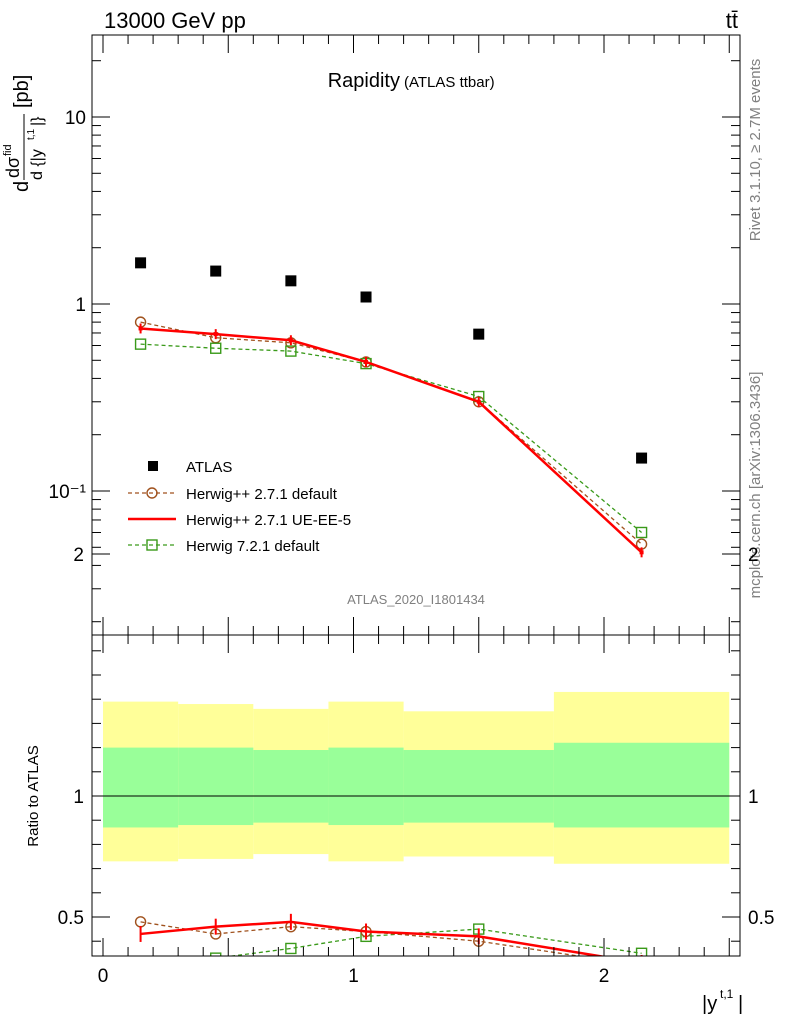 The width and height of the screenshot is (786, 1024). What do you see at coordinates (33, 795) in the screenshot?
I see `ratio-y-axis-label: Ratio to ATLAS` at bounding box center [33, 795].